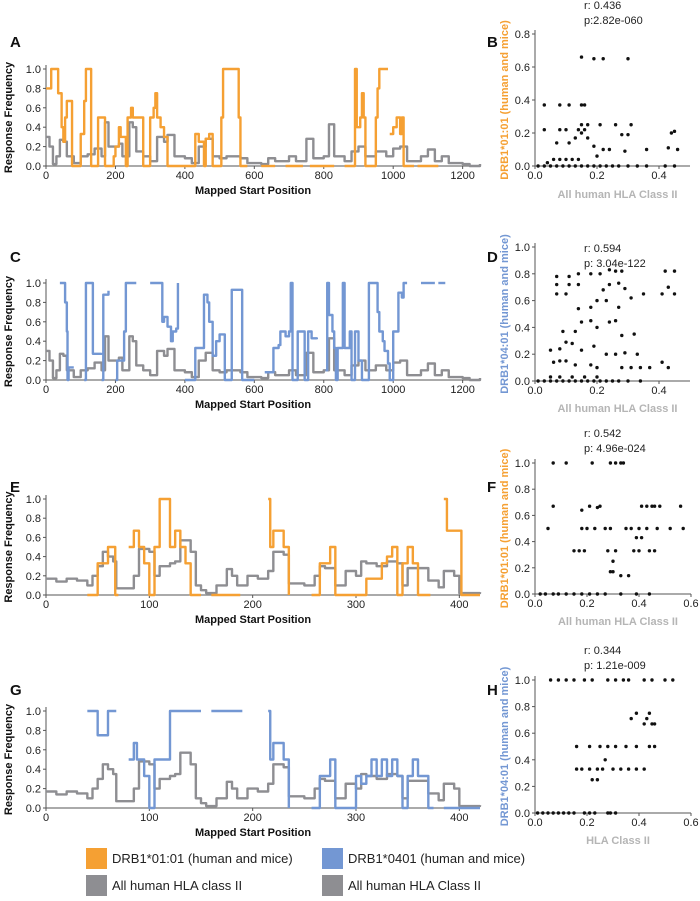 The width and height of the screenshot is (700, 901). What do you see at coordinates (638, 823) in the screenshot?
I see `x-tick-label: 0.4` at bounding box center [638, 823].